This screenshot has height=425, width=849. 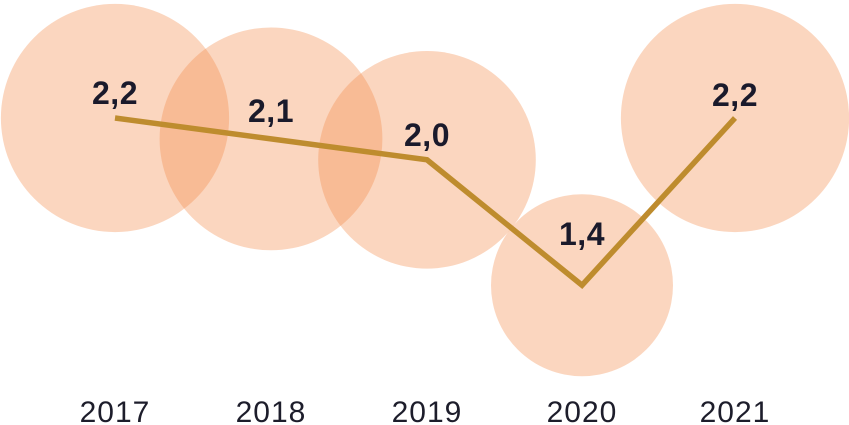 I want to click on year-label-2019: 2019, so click(x=427, y=410).